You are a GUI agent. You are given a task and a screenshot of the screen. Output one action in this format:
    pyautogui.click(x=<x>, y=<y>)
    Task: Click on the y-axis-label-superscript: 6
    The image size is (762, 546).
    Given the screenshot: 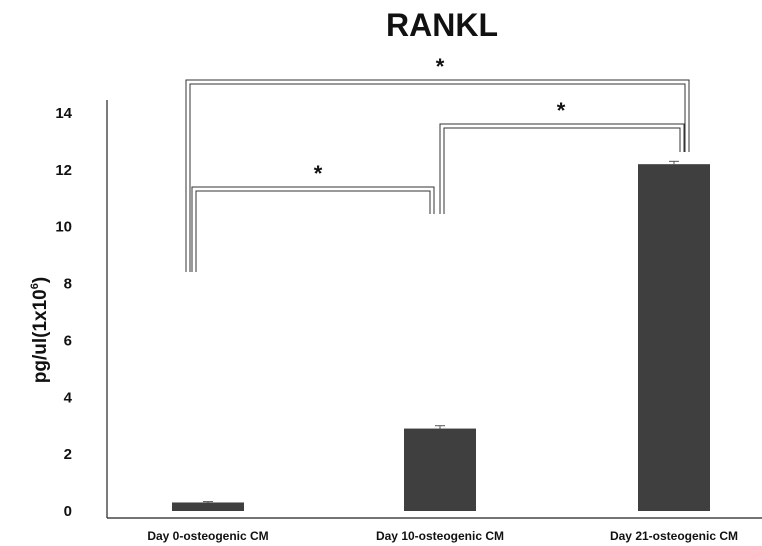 What is the action you would take?
    pyautogui.click(x=35, y=286)
    